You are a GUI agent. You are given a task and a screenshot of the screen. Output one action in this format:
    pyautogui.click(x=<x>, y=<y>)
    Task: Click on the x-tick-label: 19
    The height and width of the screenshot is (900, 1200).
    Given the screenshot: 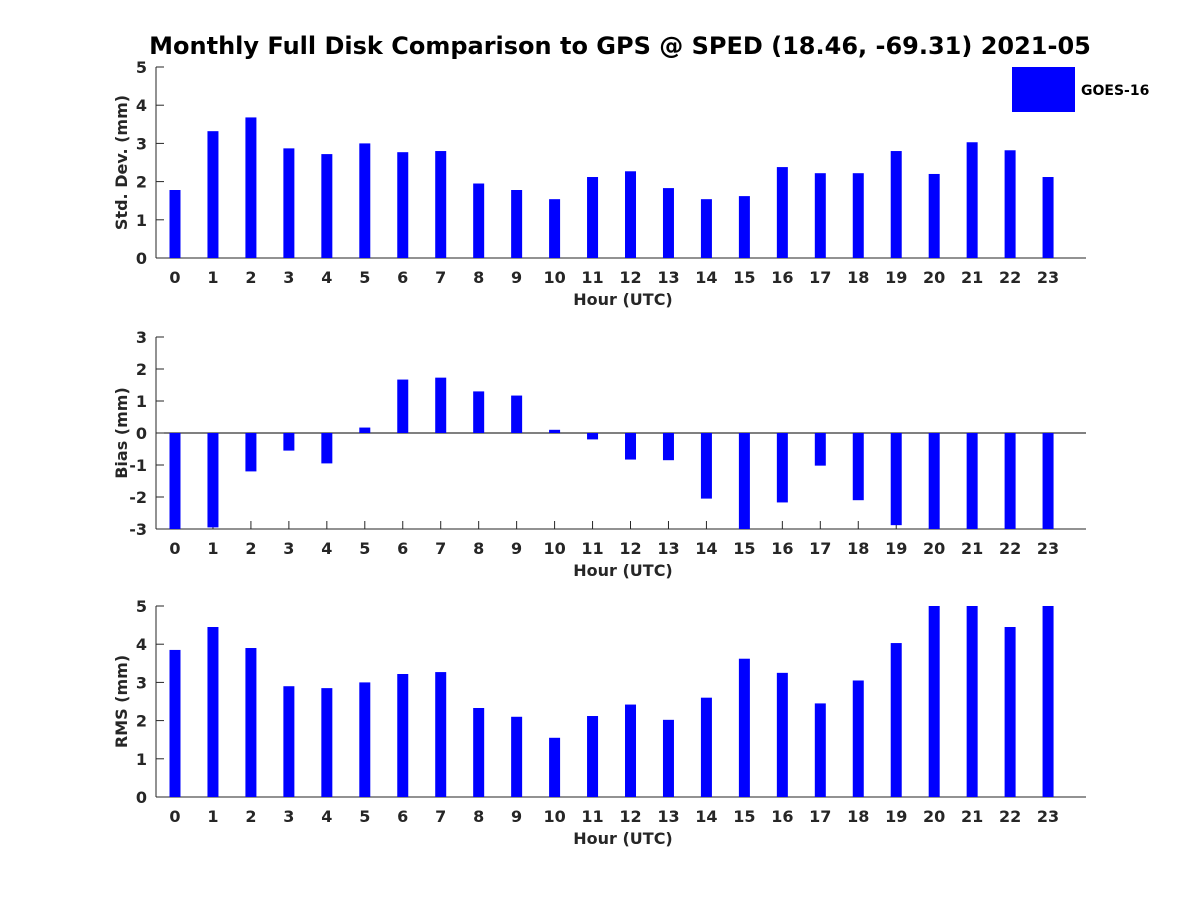 What is the action you would take?
    pyautogui.click(x=896, y=277)
    